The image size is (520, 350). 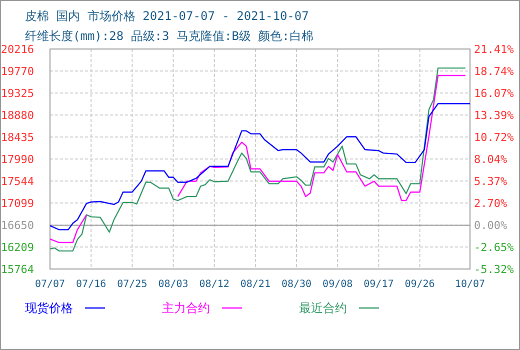 What do you see at coordinates (494, 115) in the screenshot?
I see `y2-tick-label: 13.39%` at bounding box center [494, 115].